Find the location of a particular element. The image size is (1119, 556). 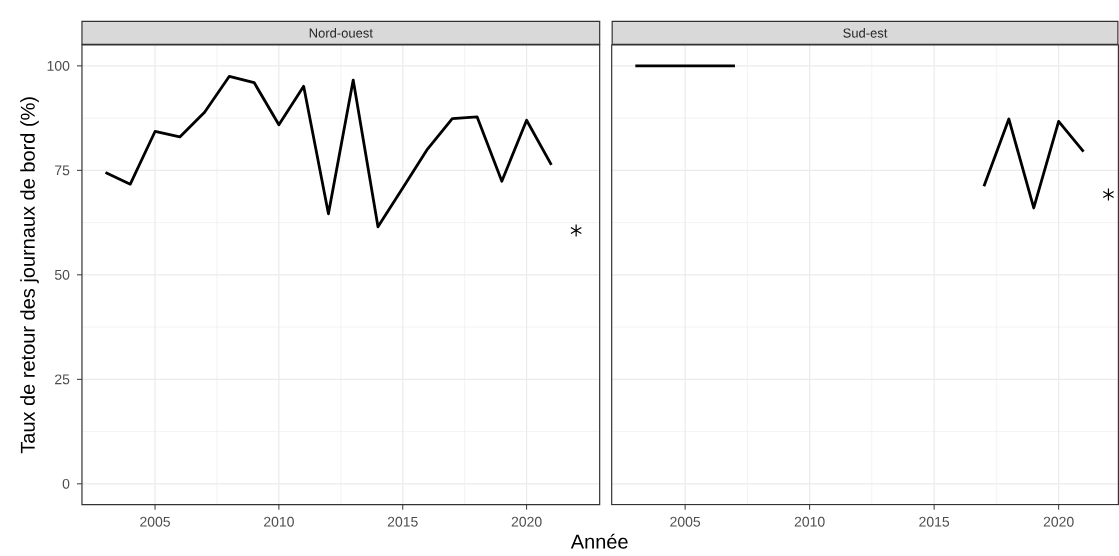

line-series is located at coordinates (328, 152).